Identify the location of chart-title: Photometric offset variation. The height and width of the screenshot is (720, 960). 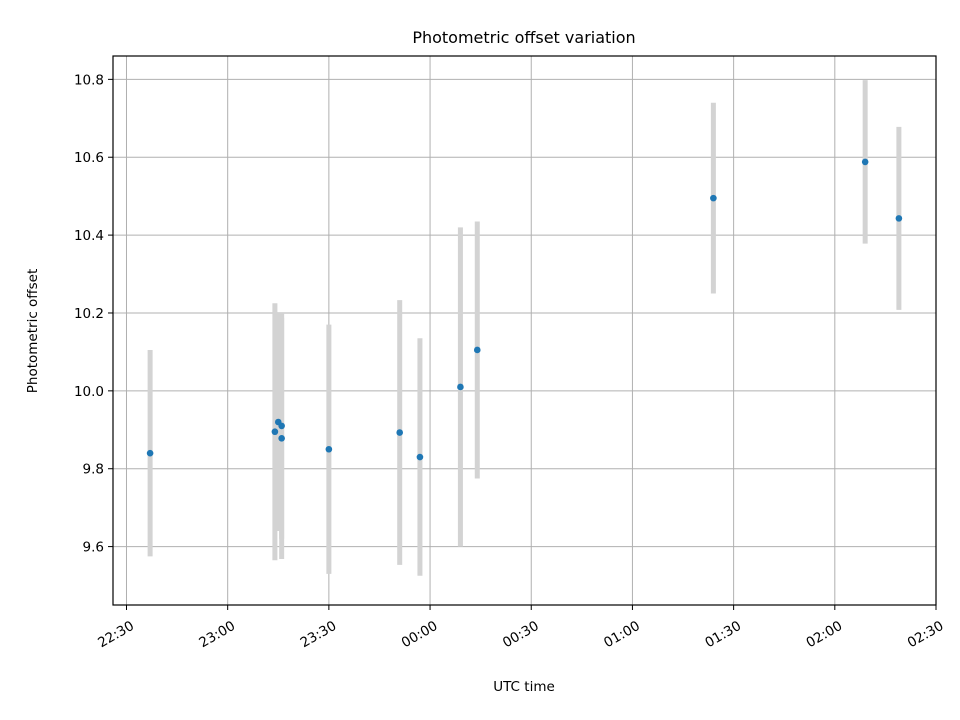
(523, 37).